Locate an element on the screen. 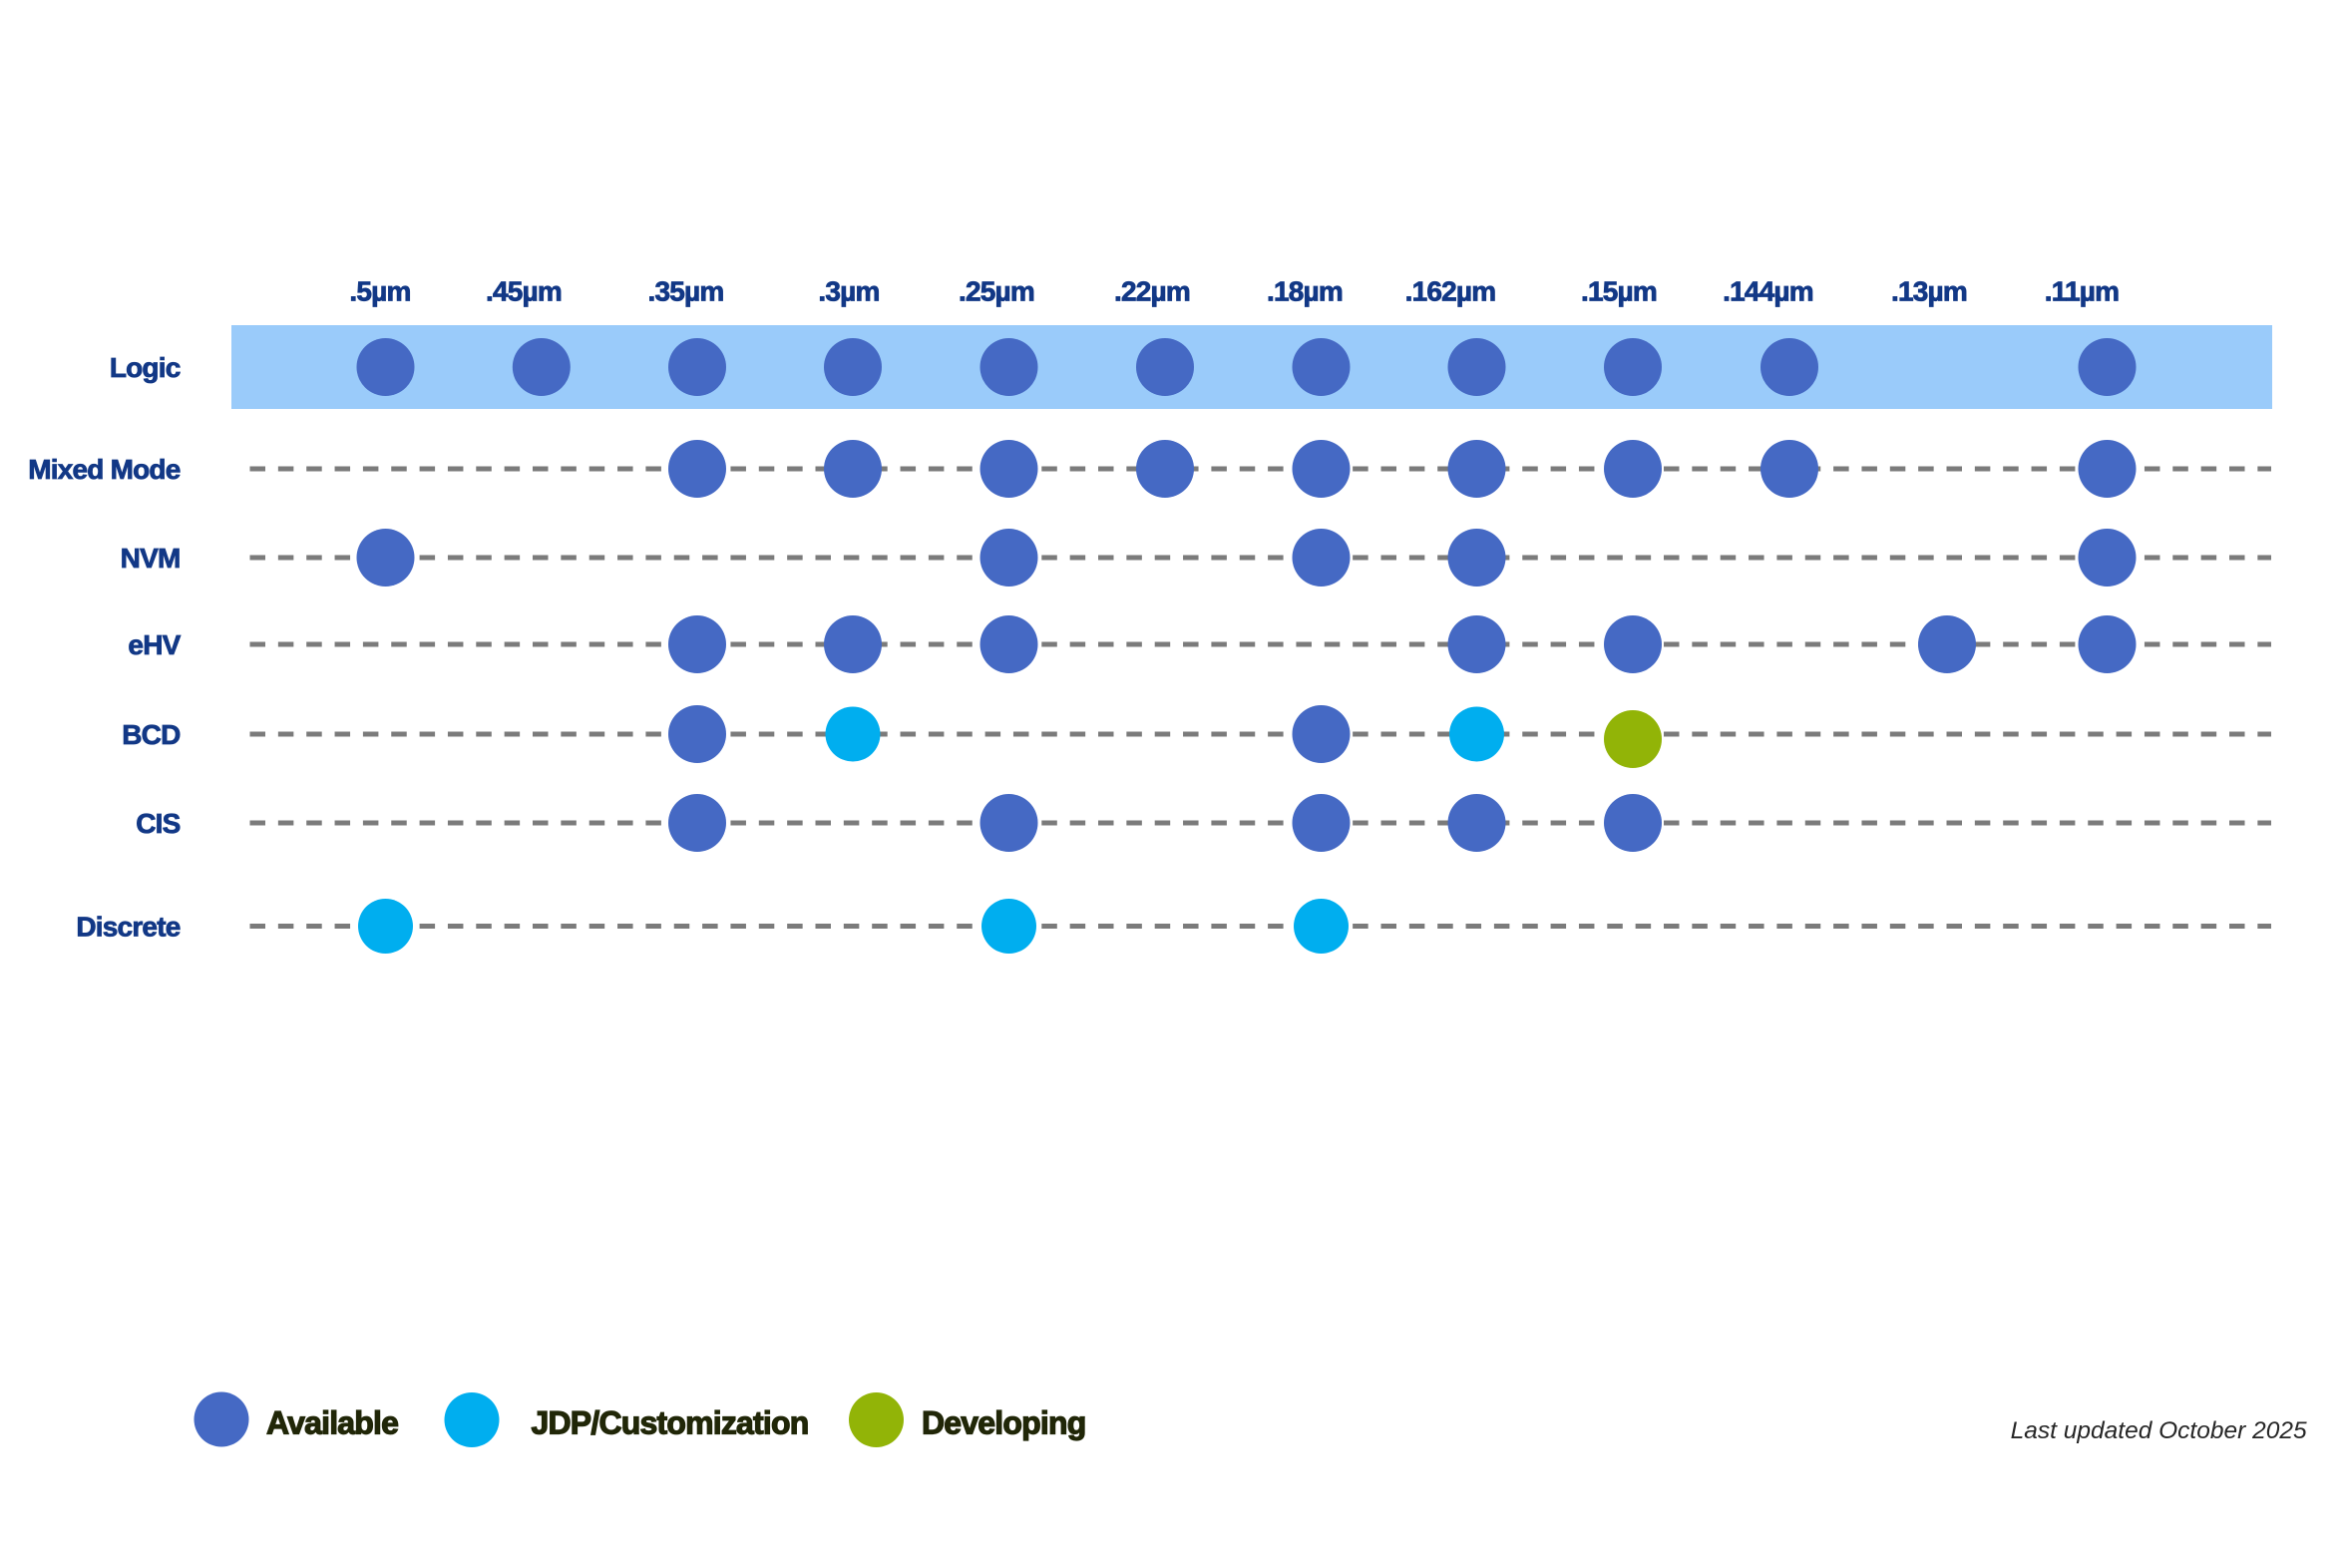  svg-text: Last updated October 2025 is located at coordinates (2159, 1430).